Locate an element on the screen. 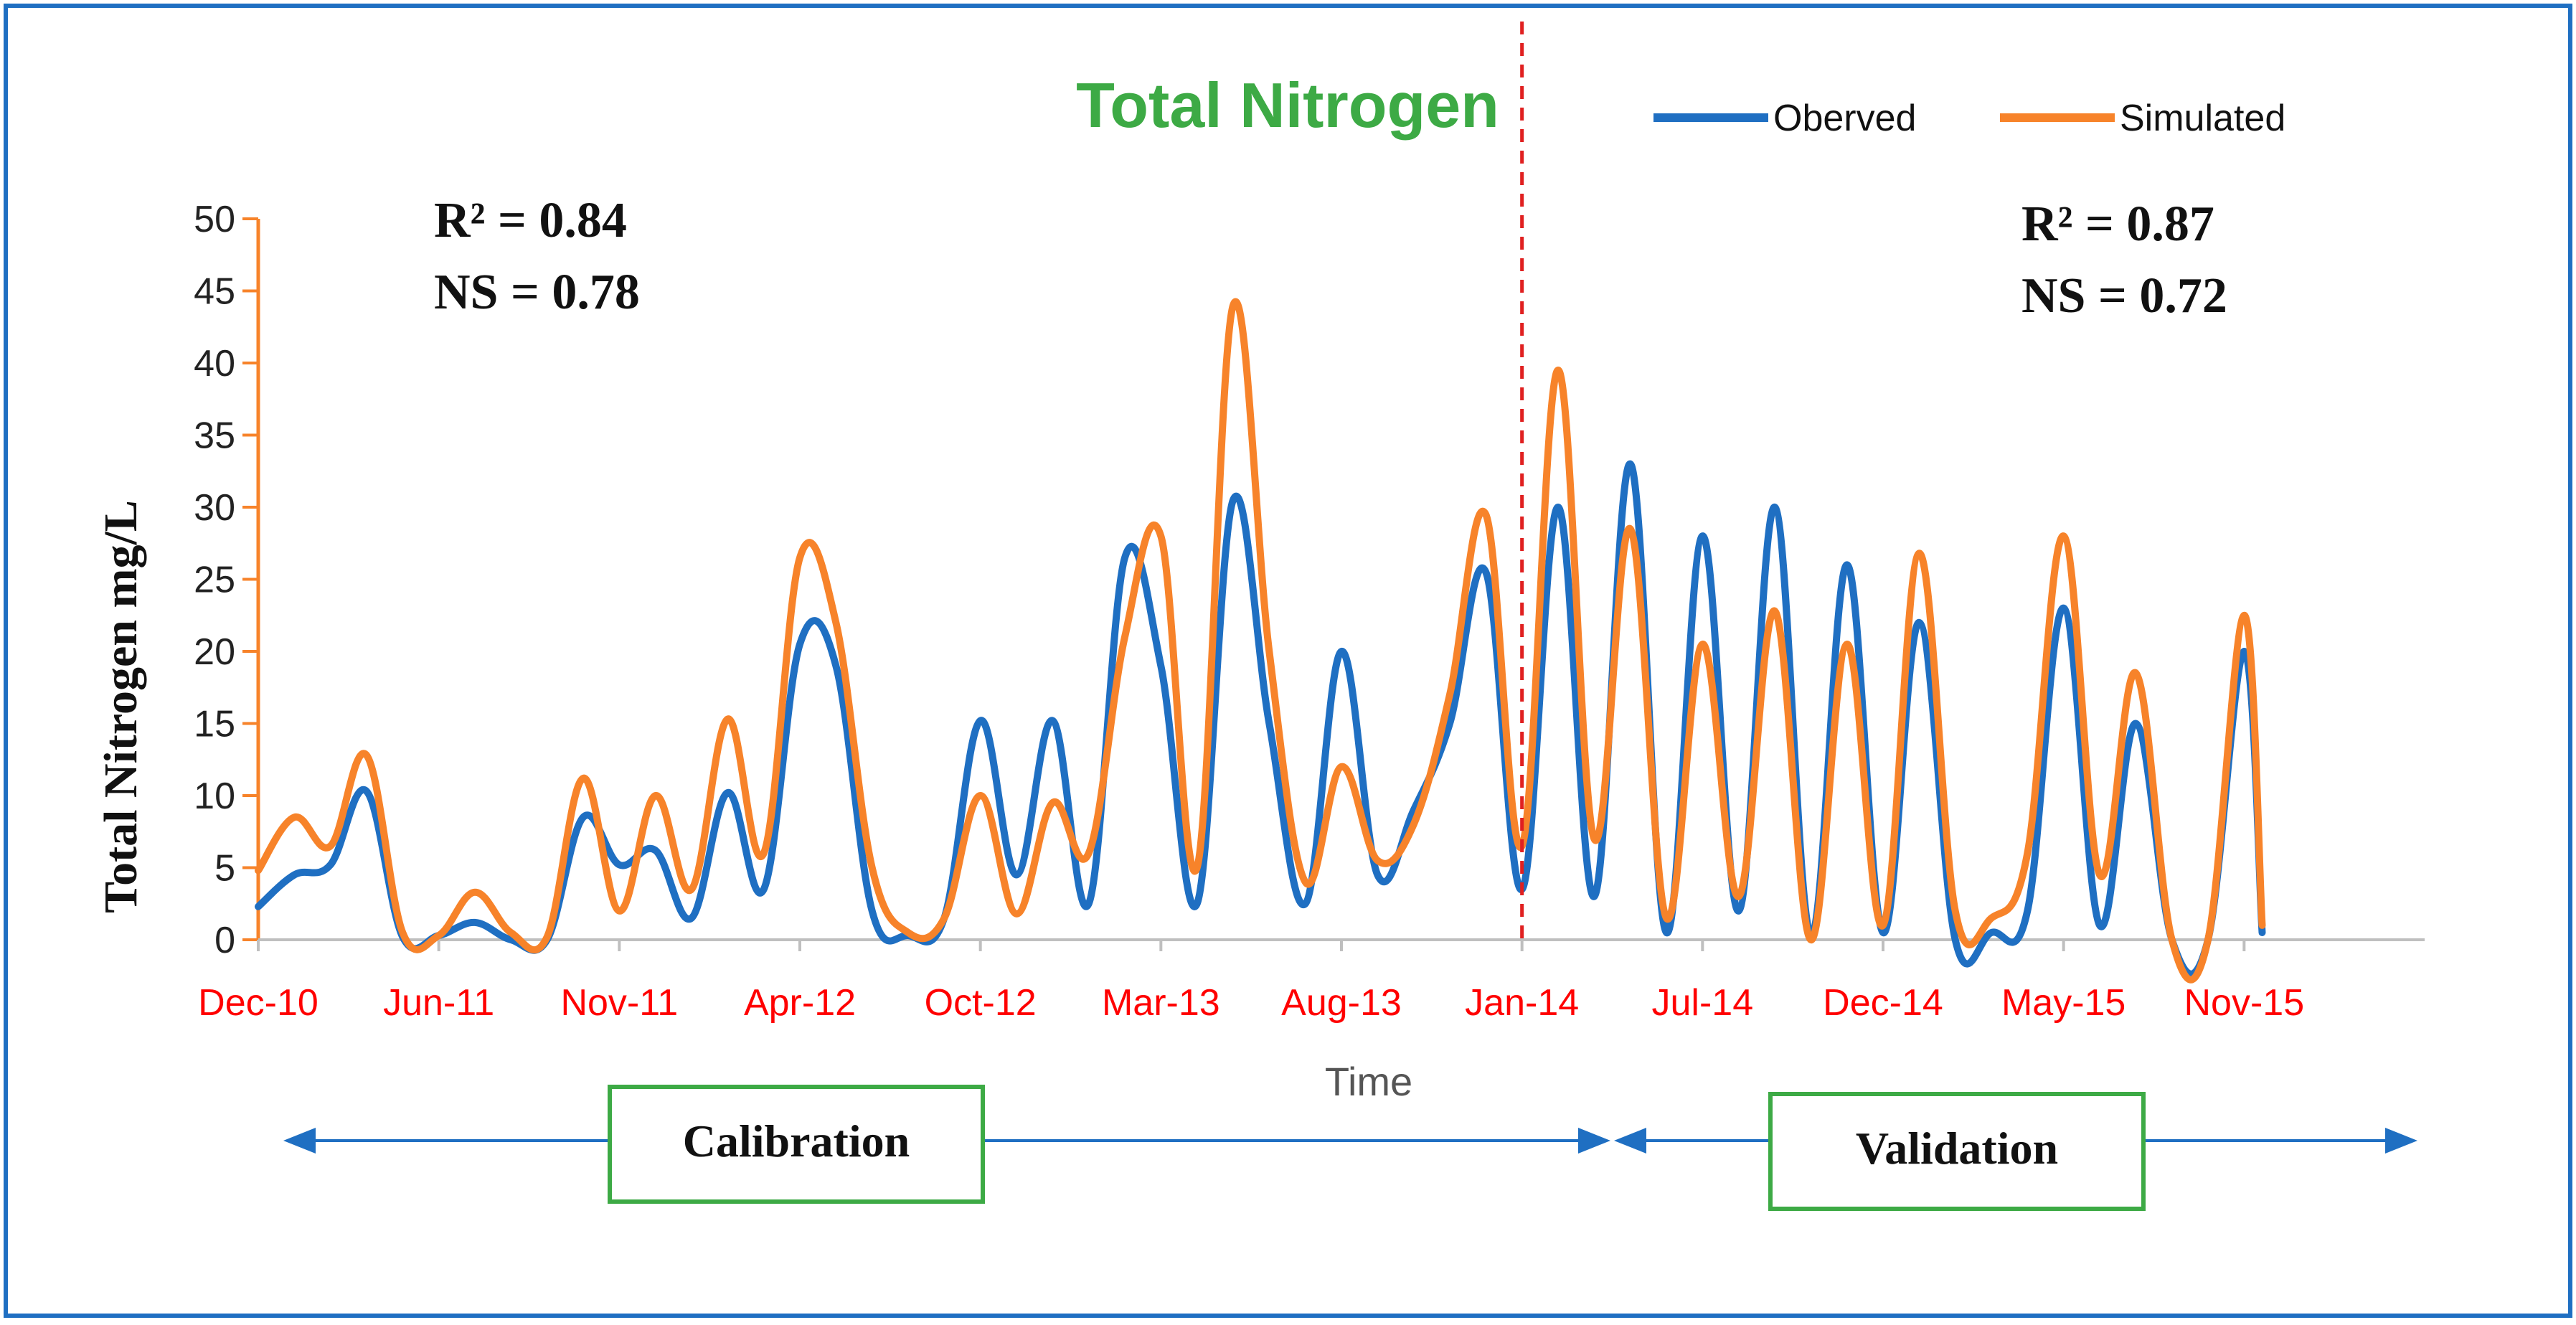 The image size is (2576, 1325). x-tick-label: Jul-14 is located at coordinates (1703, 1003).